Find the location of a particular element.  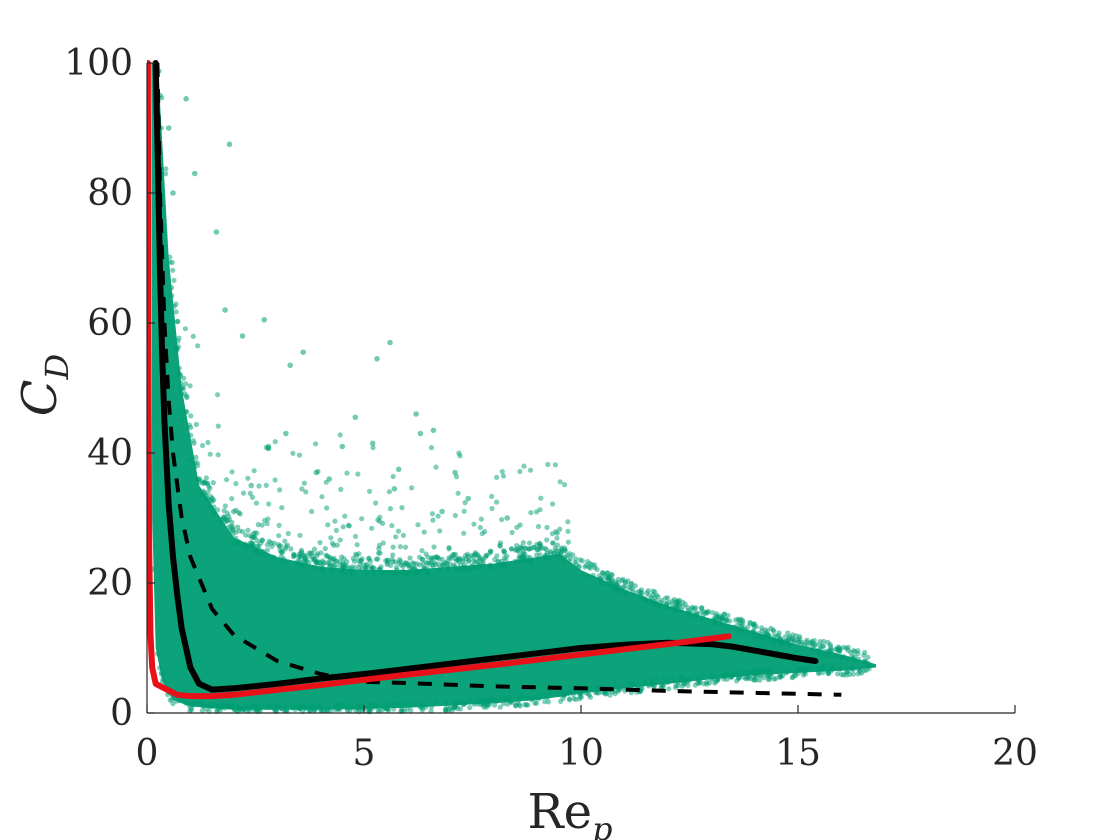

y-tick-label: 40 is located at coordinates (110, 453).